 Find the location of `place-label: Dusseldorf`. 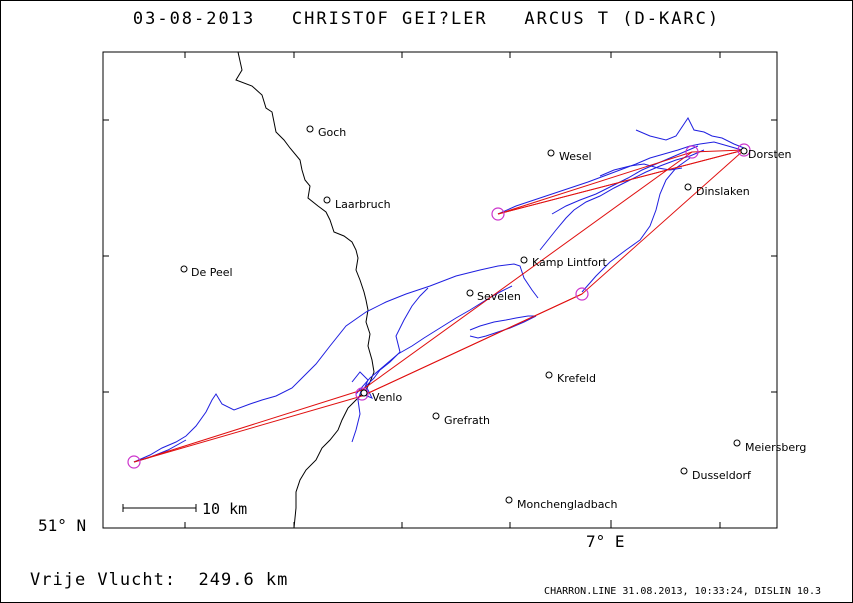

place-label: Dusseldorf is located at coordinates (722, 475).